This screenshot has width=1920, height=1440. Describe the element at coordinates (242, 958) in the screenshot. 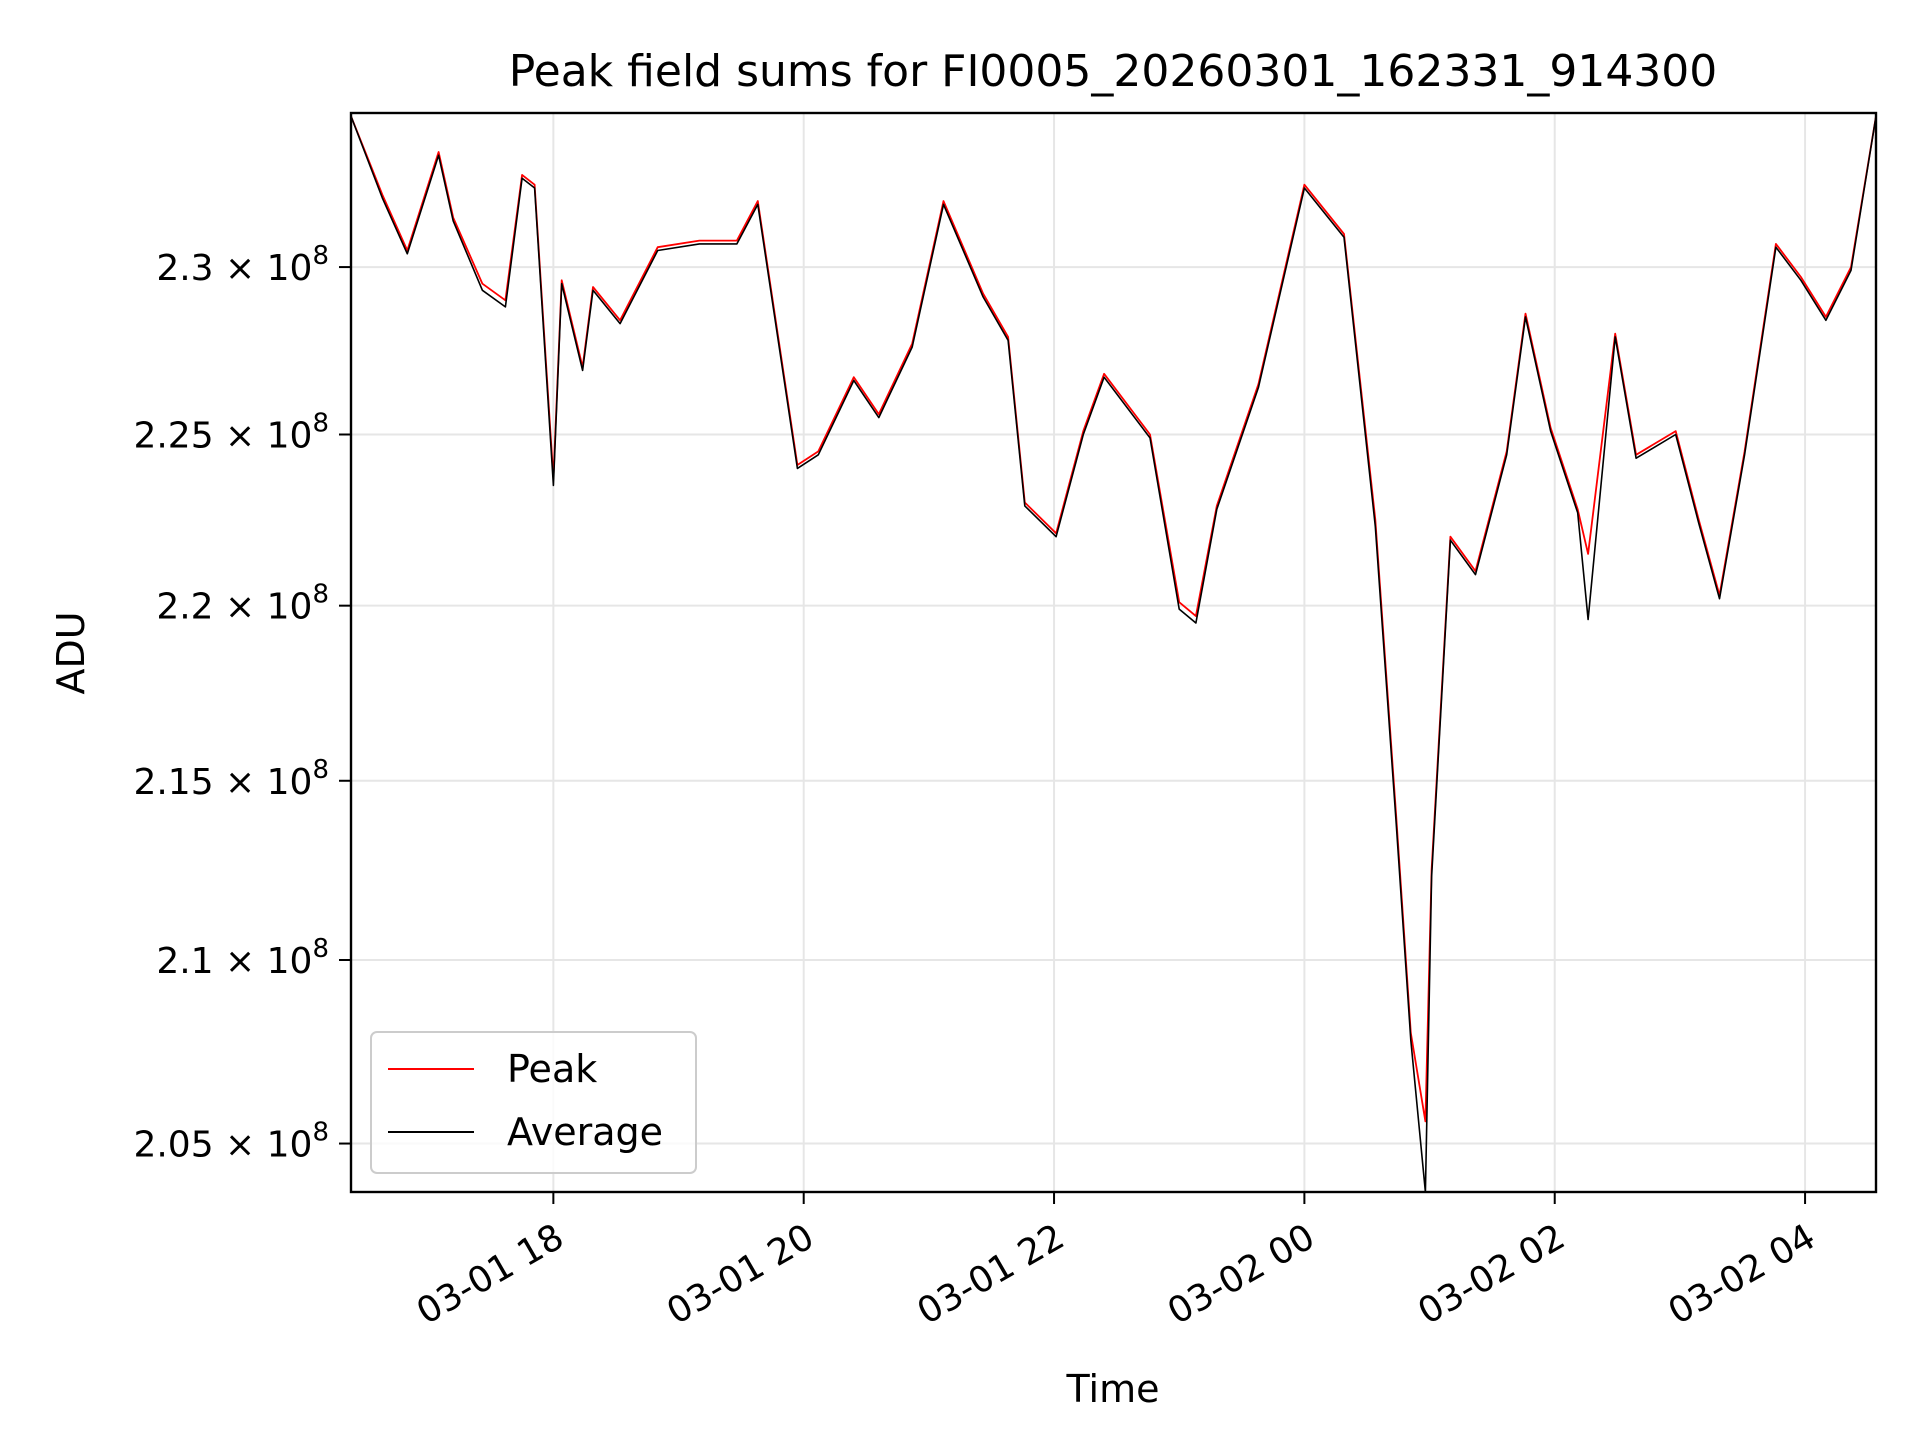

I see `y-tick-label-1: 2.1 × 108` at that location.